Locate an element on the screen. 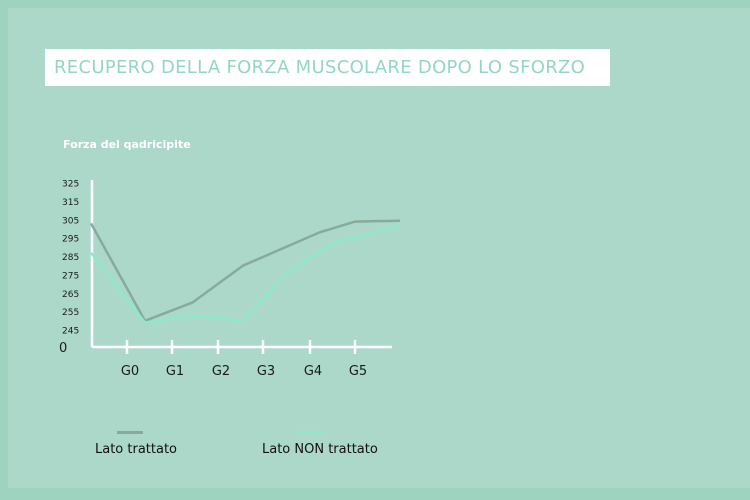 This screenshot has width=750, height=500. legend-swatch-untreated is located at coordinates (310, 432).